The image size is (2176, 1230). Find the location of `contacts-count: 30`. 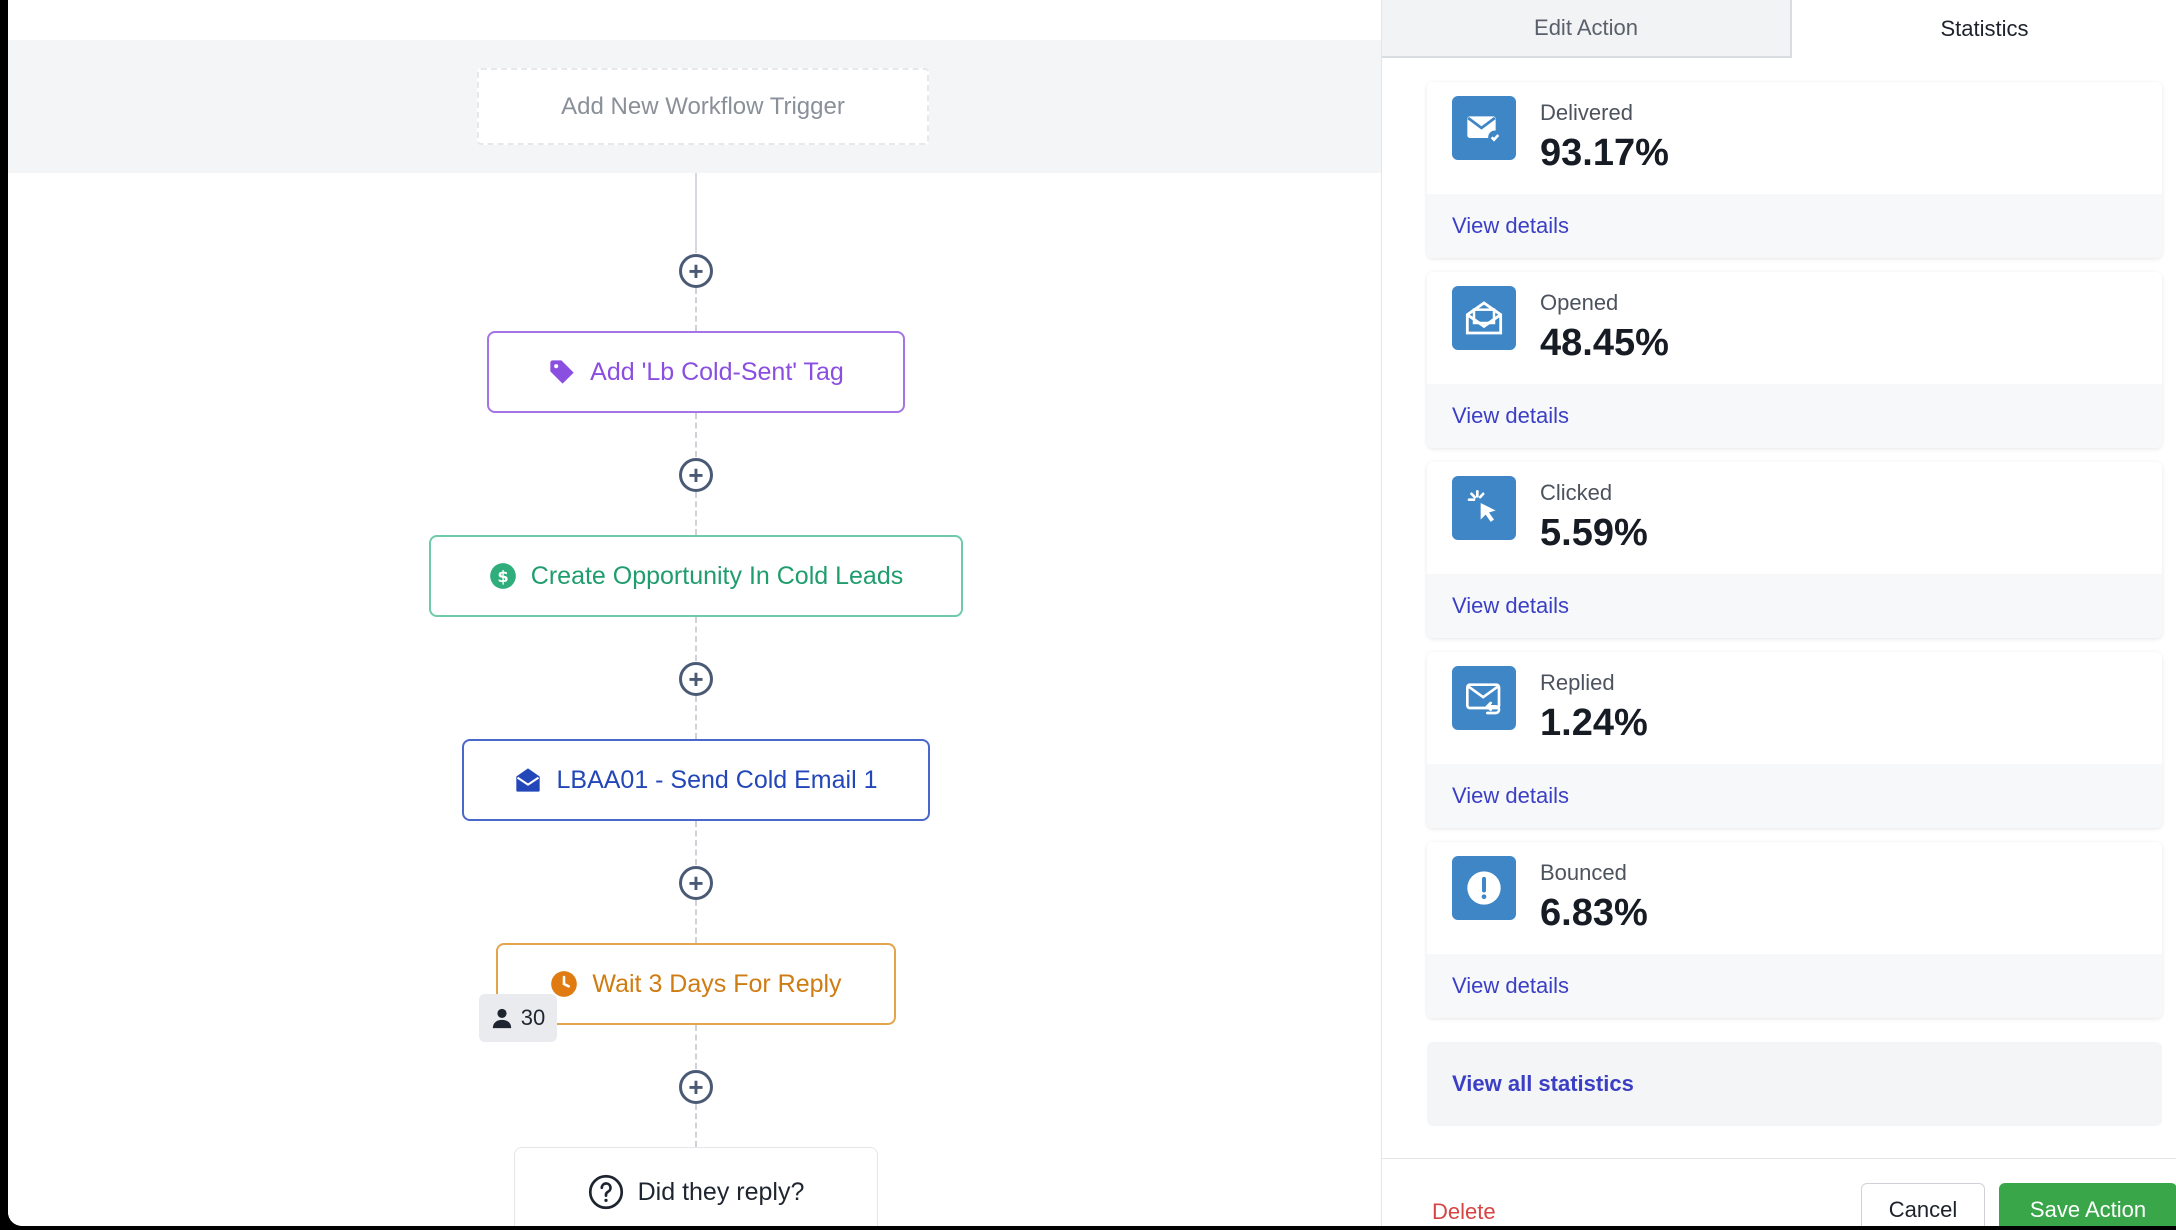

contacts-count: 30 is located at coordinates (533, 1017).